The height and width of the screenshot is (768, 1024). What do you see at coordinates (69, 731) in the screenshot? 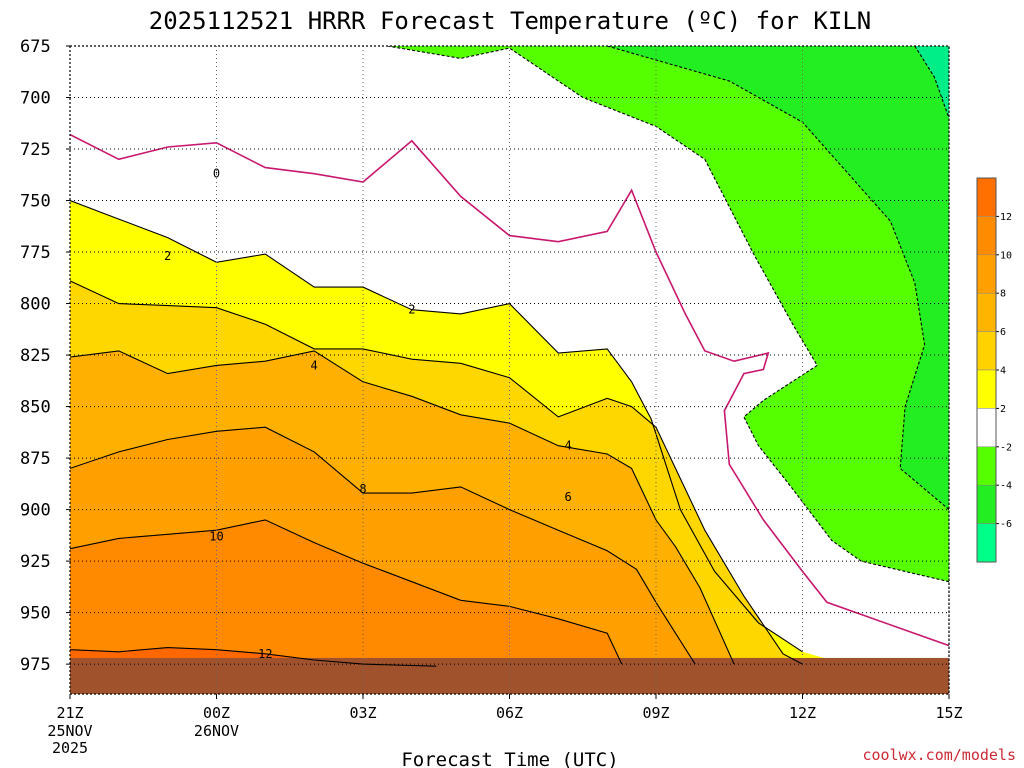
I see `x-tick-sublabel: 25NOV` at bounding box center [69, 731].